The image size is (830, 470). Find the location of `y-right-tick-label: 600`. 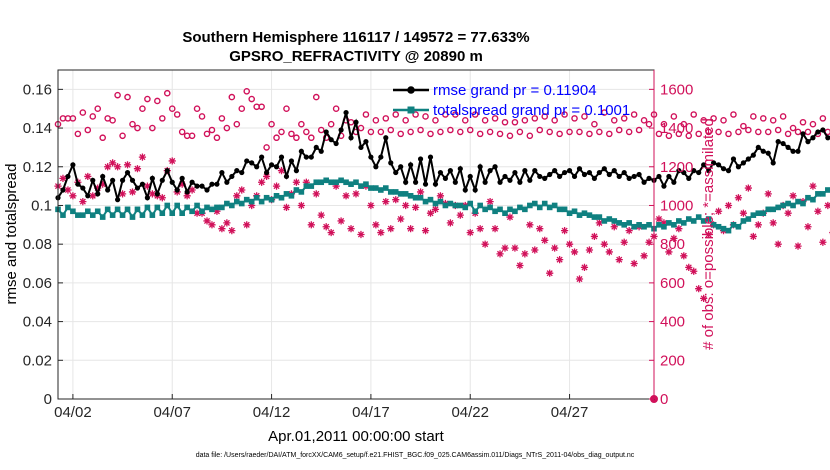

y-right-tick-label: 600 is located at coordinates (672, 283).